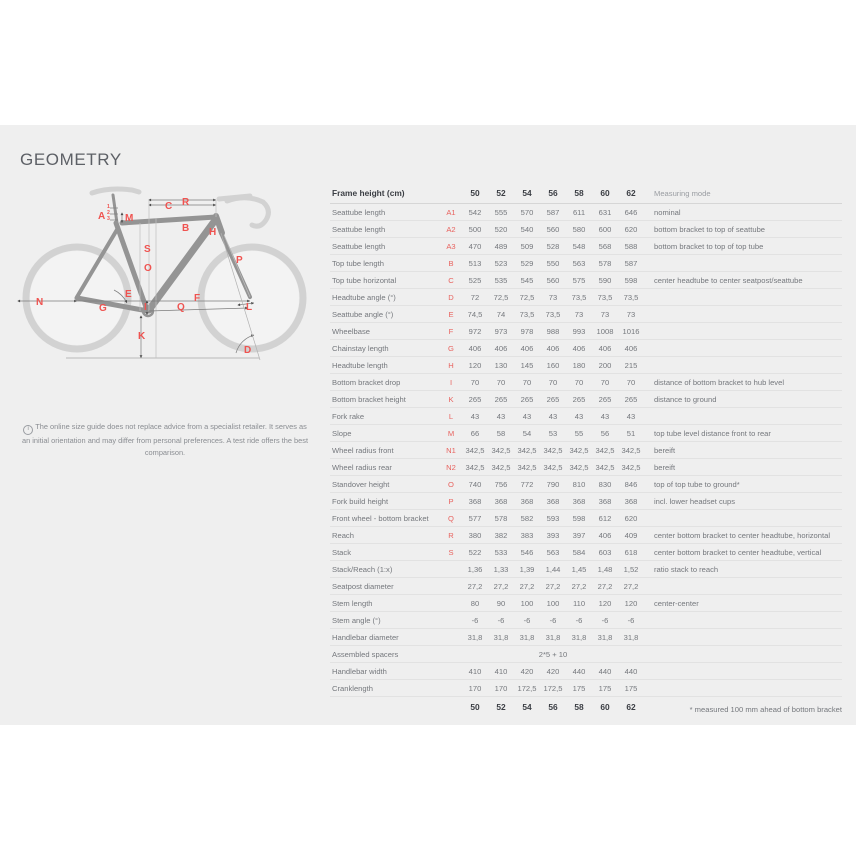 This screenshot has height=856, width=856. Describe the element at coordinates (579, 331) in the screenshot. I see `row-value: 993` at that location.